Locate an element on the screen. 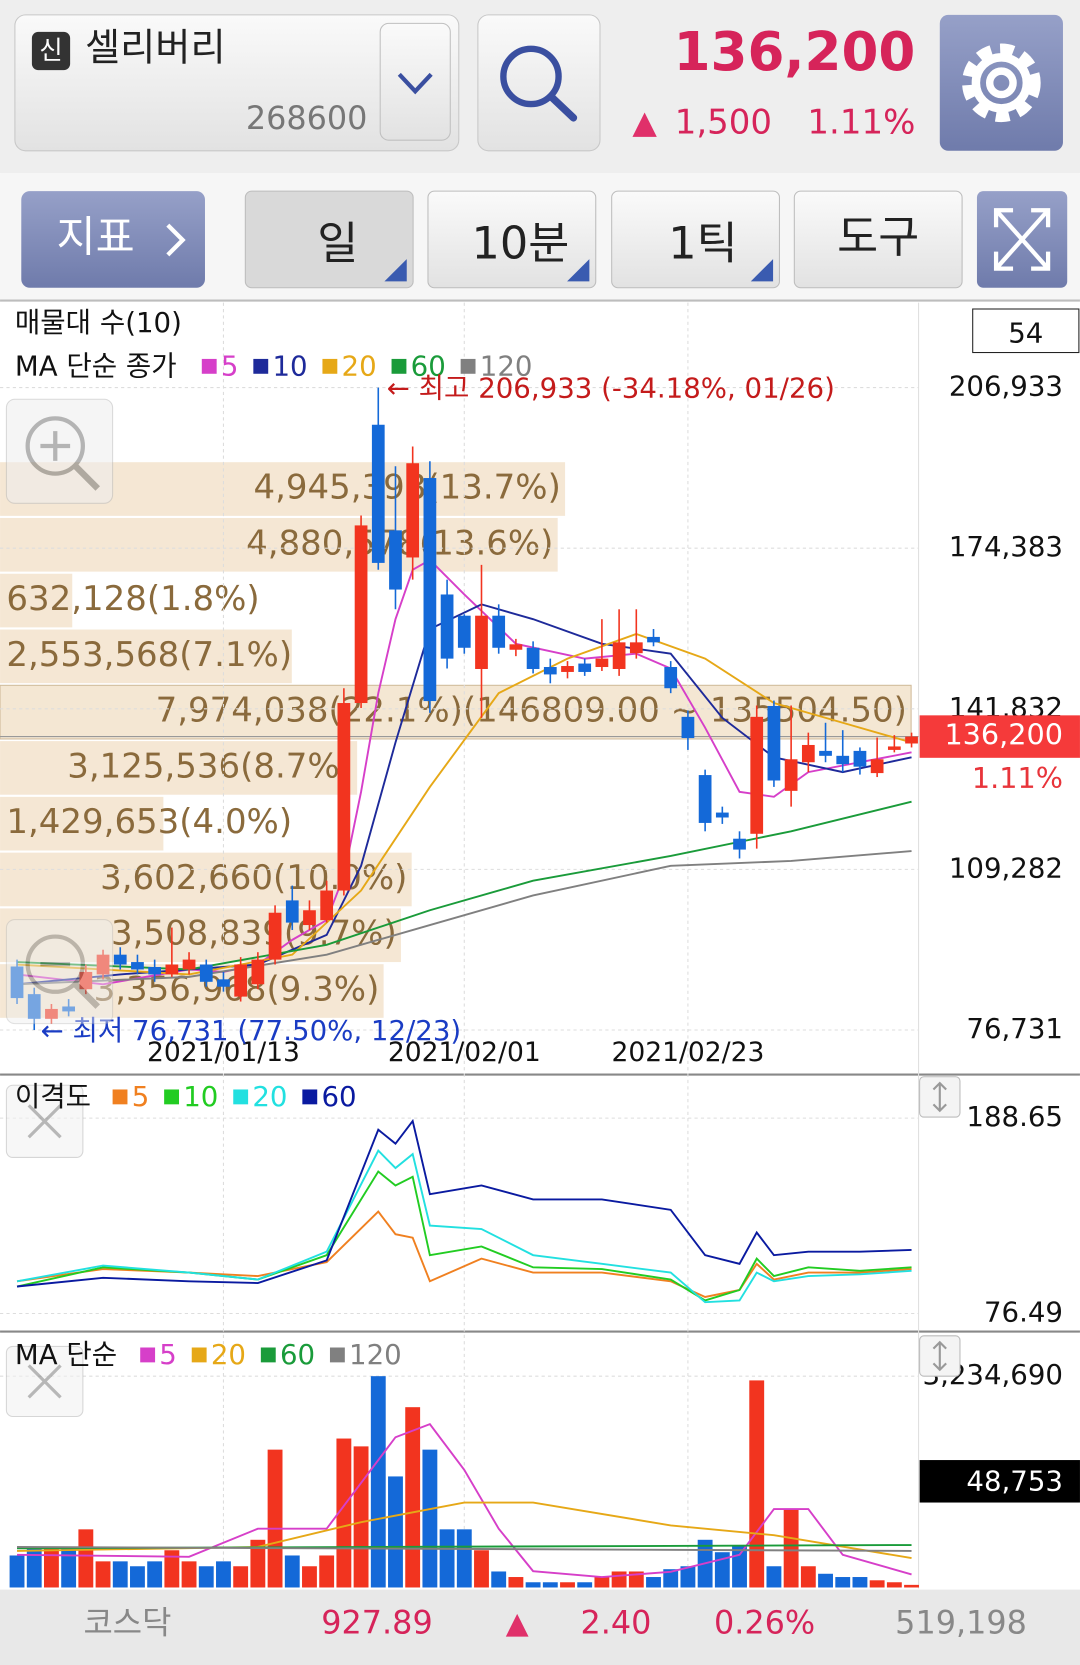 The image size is (1080, 1665). profile-label: 1,429,653(4.0%) is located at coordinates (149, 822).